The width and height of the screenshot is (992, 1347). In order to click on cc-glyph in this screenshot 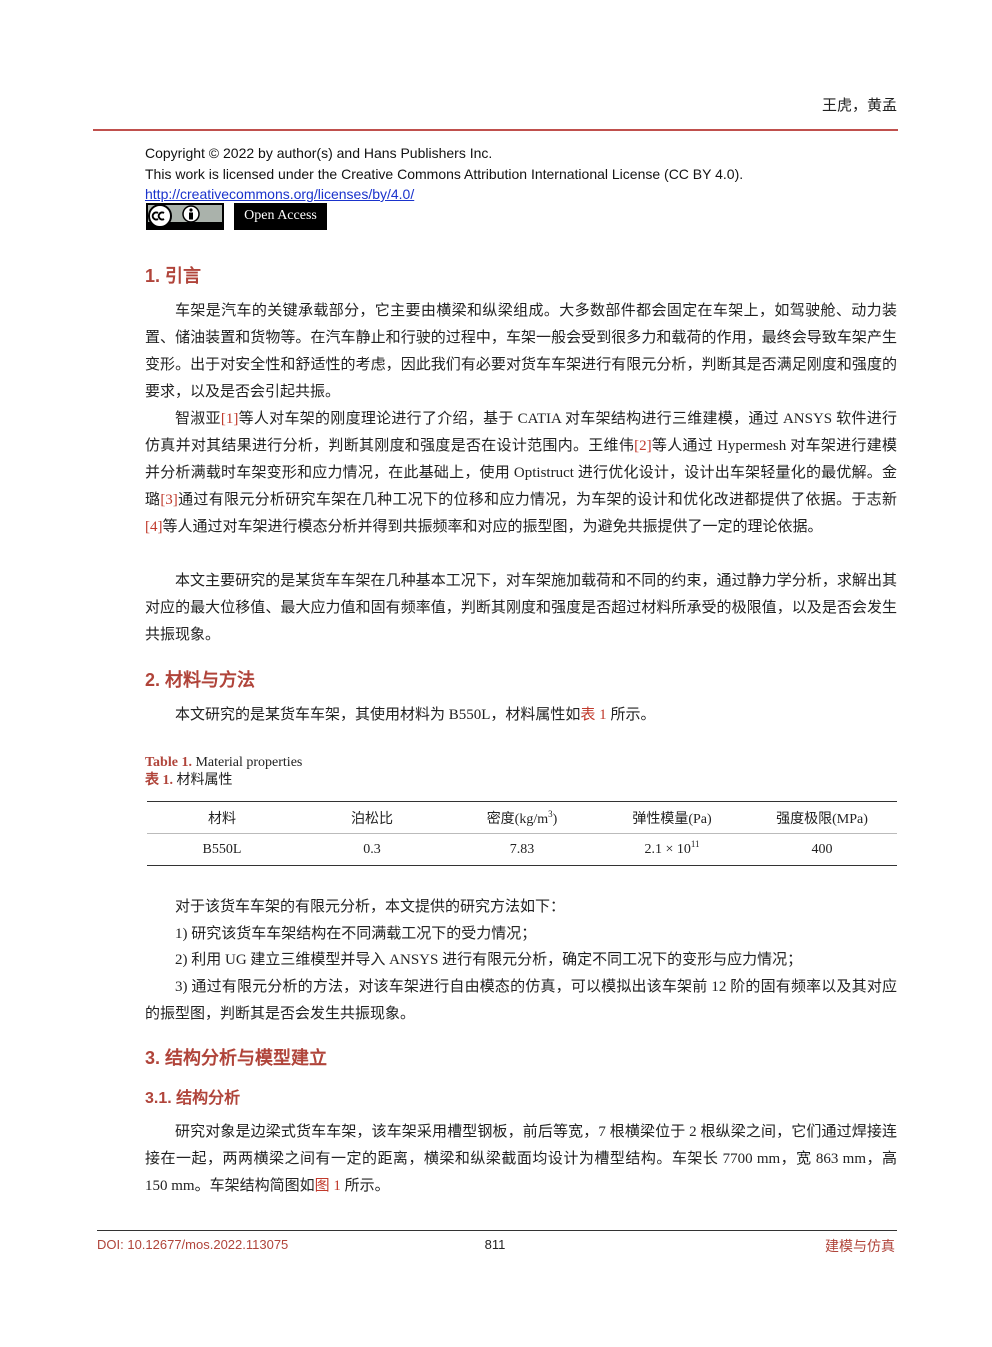, I will do `click(158, 216)`.